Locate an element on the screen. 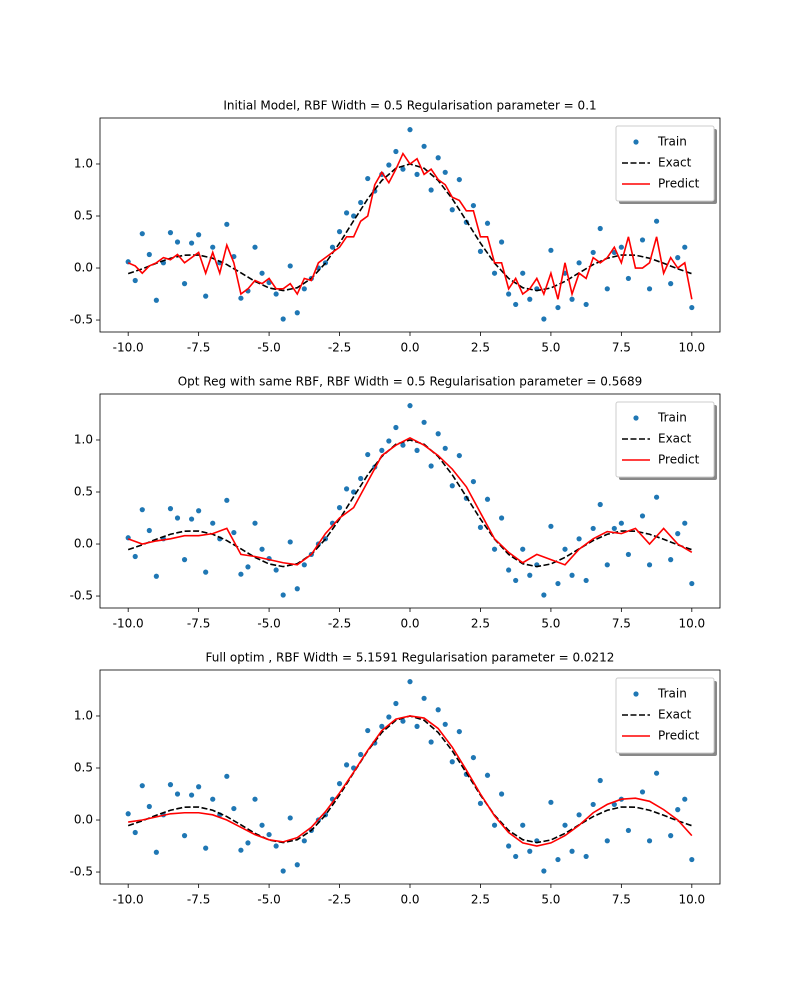  y-tick-label: 0.5 is located at coordinates (83, 768).